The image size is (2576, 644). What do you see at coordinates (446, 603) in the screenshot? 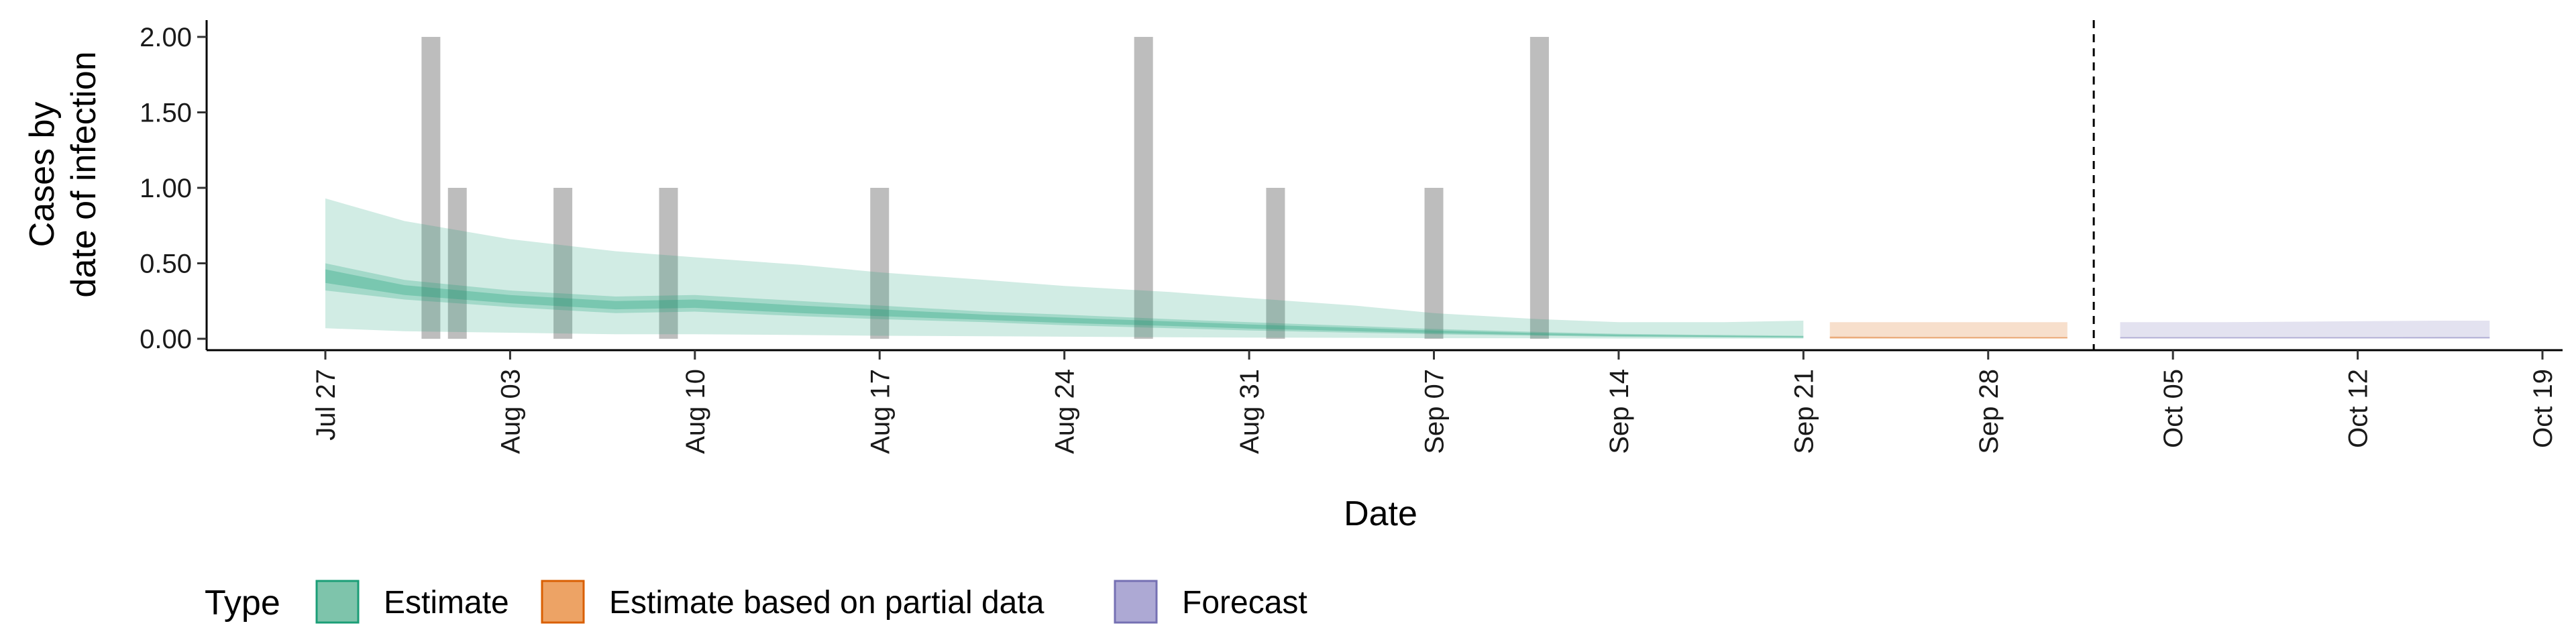
I see `legend-label: Estimate` at bounding box center [446, 603].